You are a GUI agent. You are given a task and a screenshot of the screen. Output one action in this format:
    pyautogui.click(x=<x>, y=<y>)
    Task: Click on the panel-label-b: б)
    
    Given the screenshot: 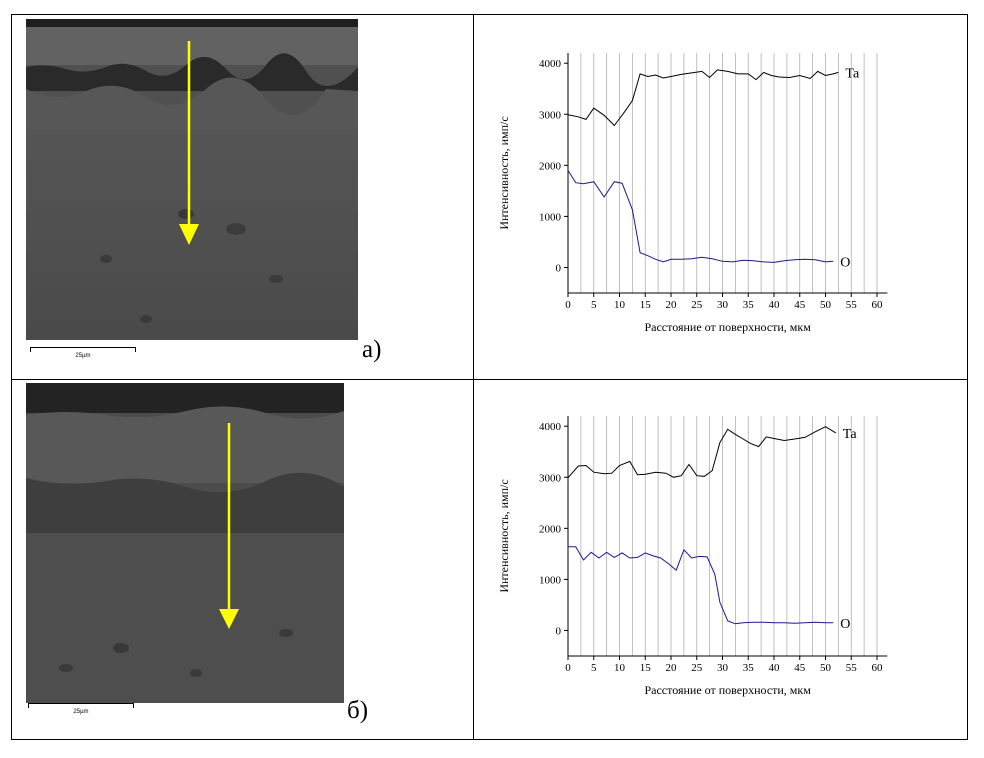 What is the action you would take?
    pyautogui.click(x=358, y=710)
    